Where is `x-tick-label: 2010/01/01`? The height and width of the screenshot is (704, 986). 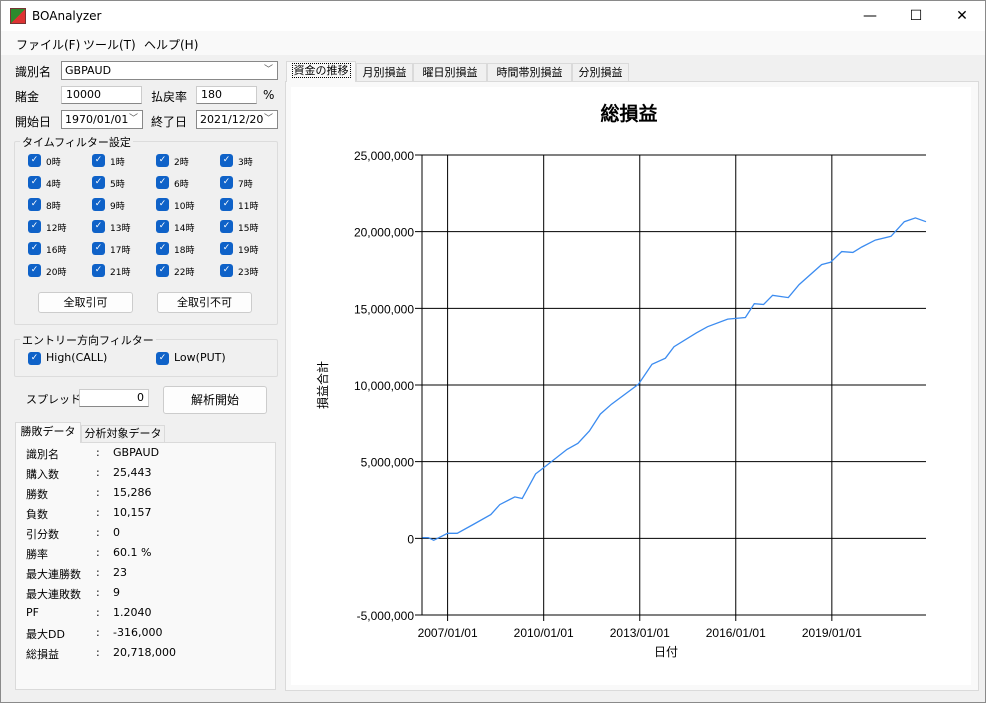 x-tick-label: 2010/01/01 is located at coordinates (544, 633).